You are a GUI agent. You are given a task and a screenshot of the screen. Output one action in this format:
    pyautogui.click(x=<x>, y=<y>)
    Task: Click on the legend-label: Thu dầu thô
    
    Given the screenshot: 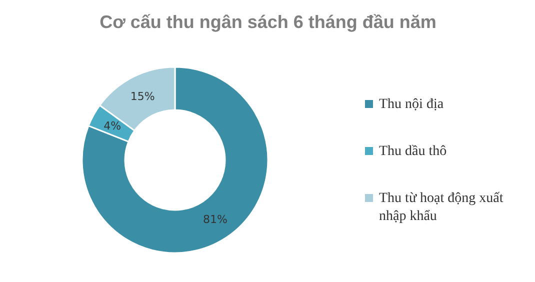 What is the action you would take?
    pyautogui.click(x=413, y=151)
    